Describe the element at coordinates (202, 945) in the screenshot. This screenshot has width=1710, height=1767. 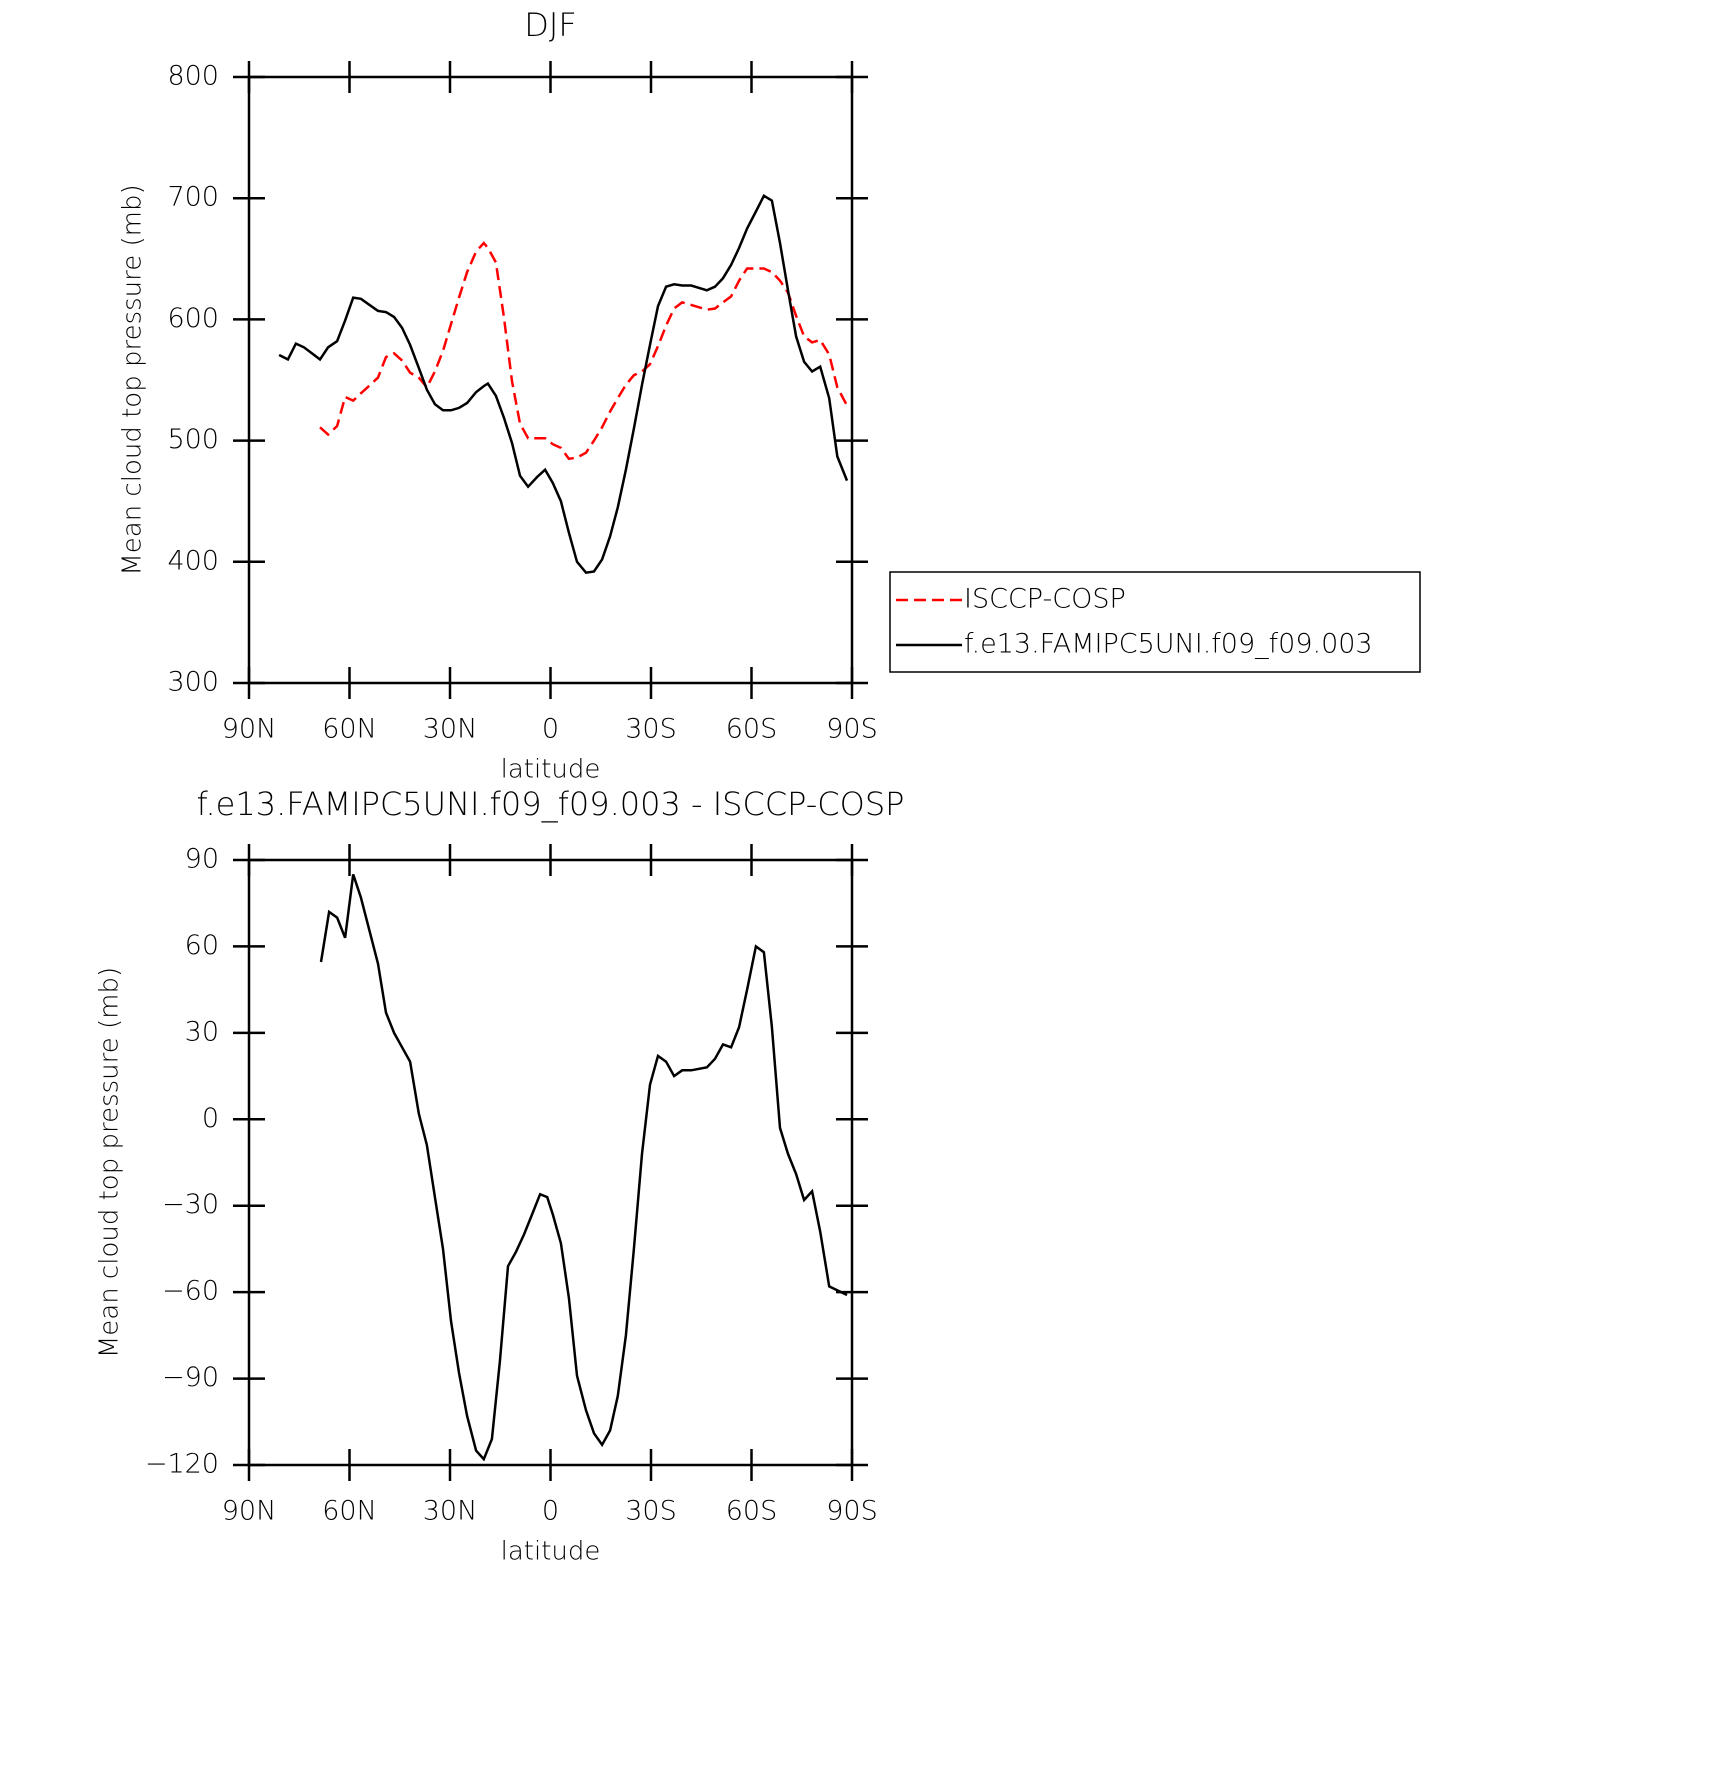
I see `y-tick-label: 60` at that location.